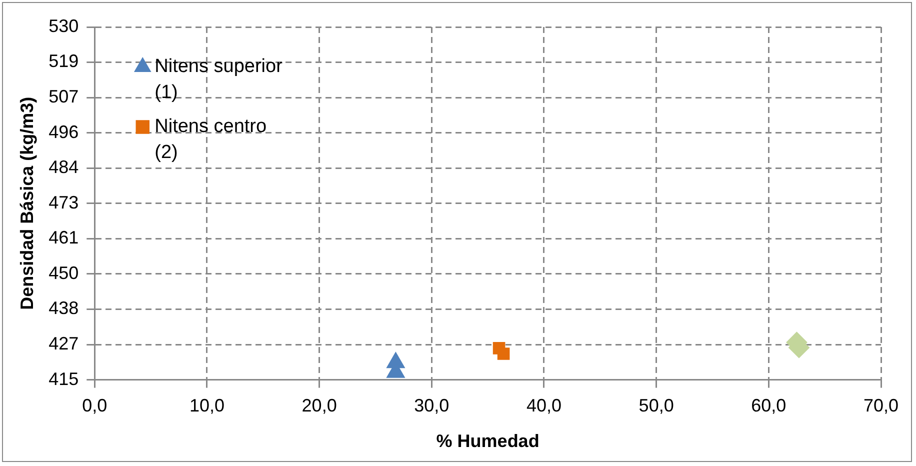 Image resolution: width=916 pixels, height=466 pixels. I want to click on y-tick-label: 507, so click(63, 96).